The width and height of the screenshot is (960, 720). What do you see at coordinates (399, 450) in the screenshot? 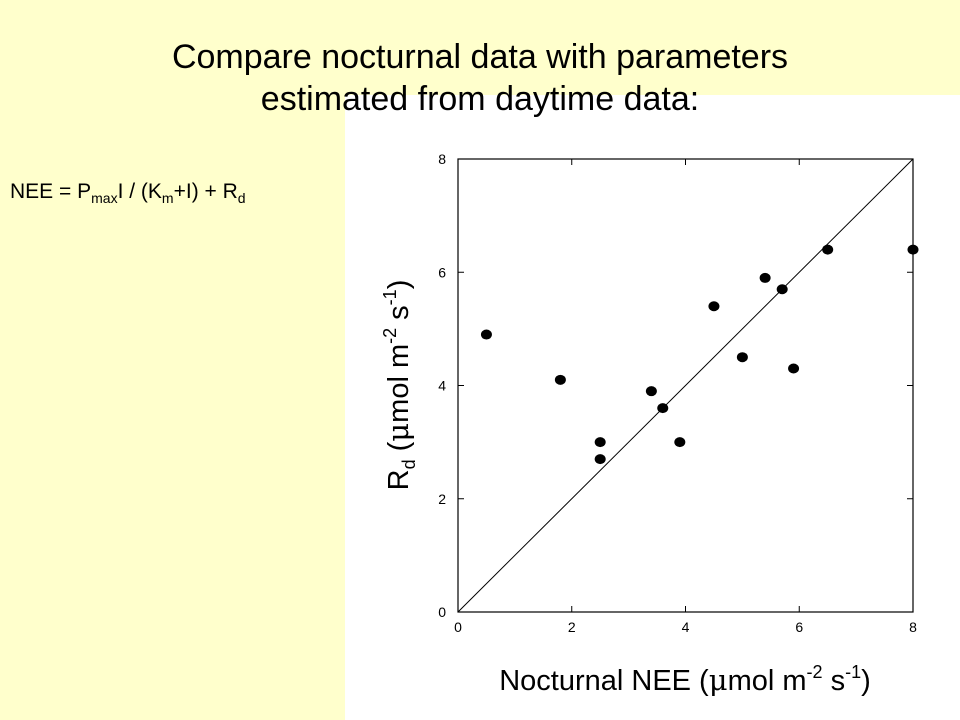
I see `y-axis-label-part-c: (` at bounding box center [399, 450].